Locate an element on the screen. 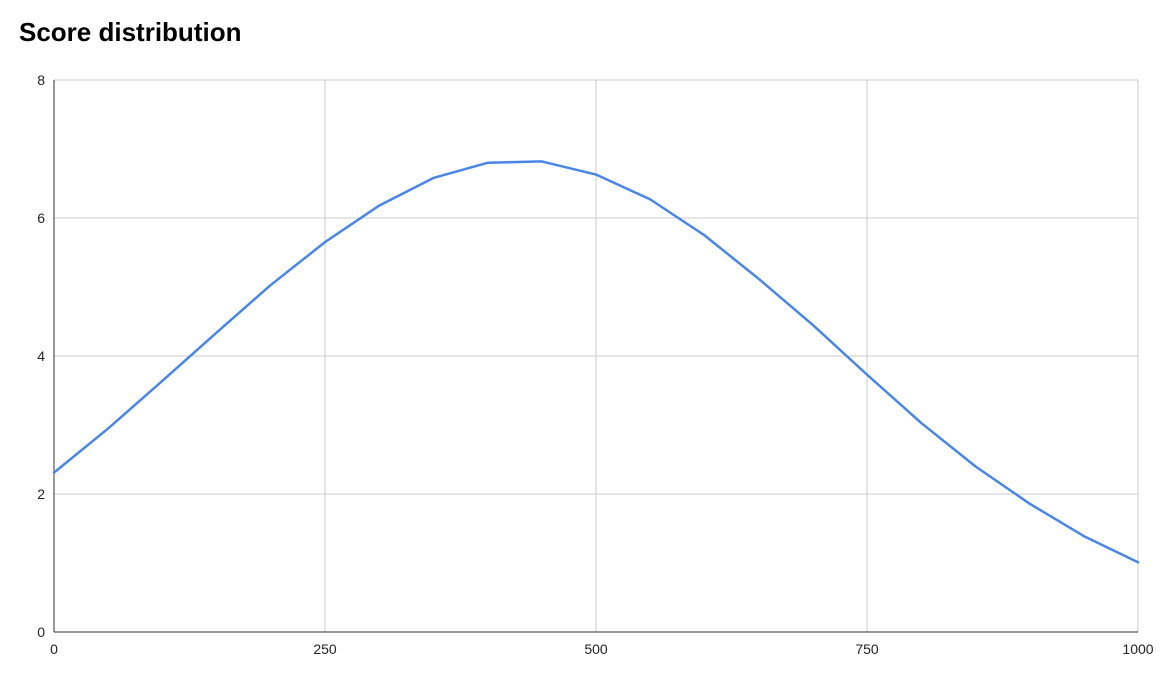 The height and width of the screenshot is (680, 1166). y-tick-label: 0 is located at coordinates (41, 632).